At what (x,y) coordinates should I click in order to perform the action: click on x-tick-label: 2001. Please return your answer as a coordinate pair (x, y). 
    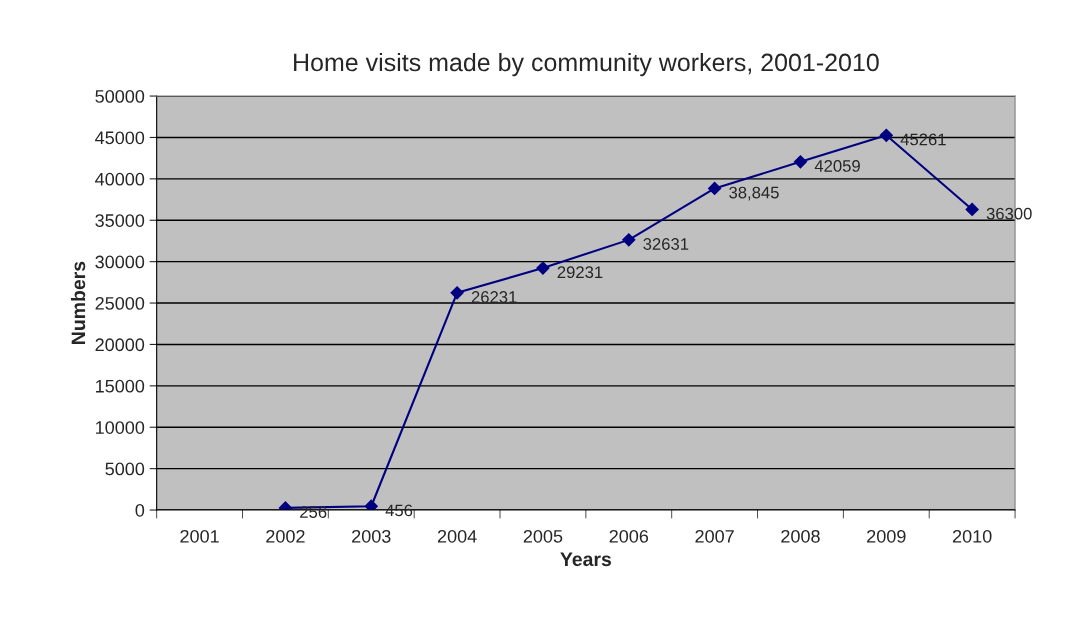
    Looking at the image, I should click on (199, 536).